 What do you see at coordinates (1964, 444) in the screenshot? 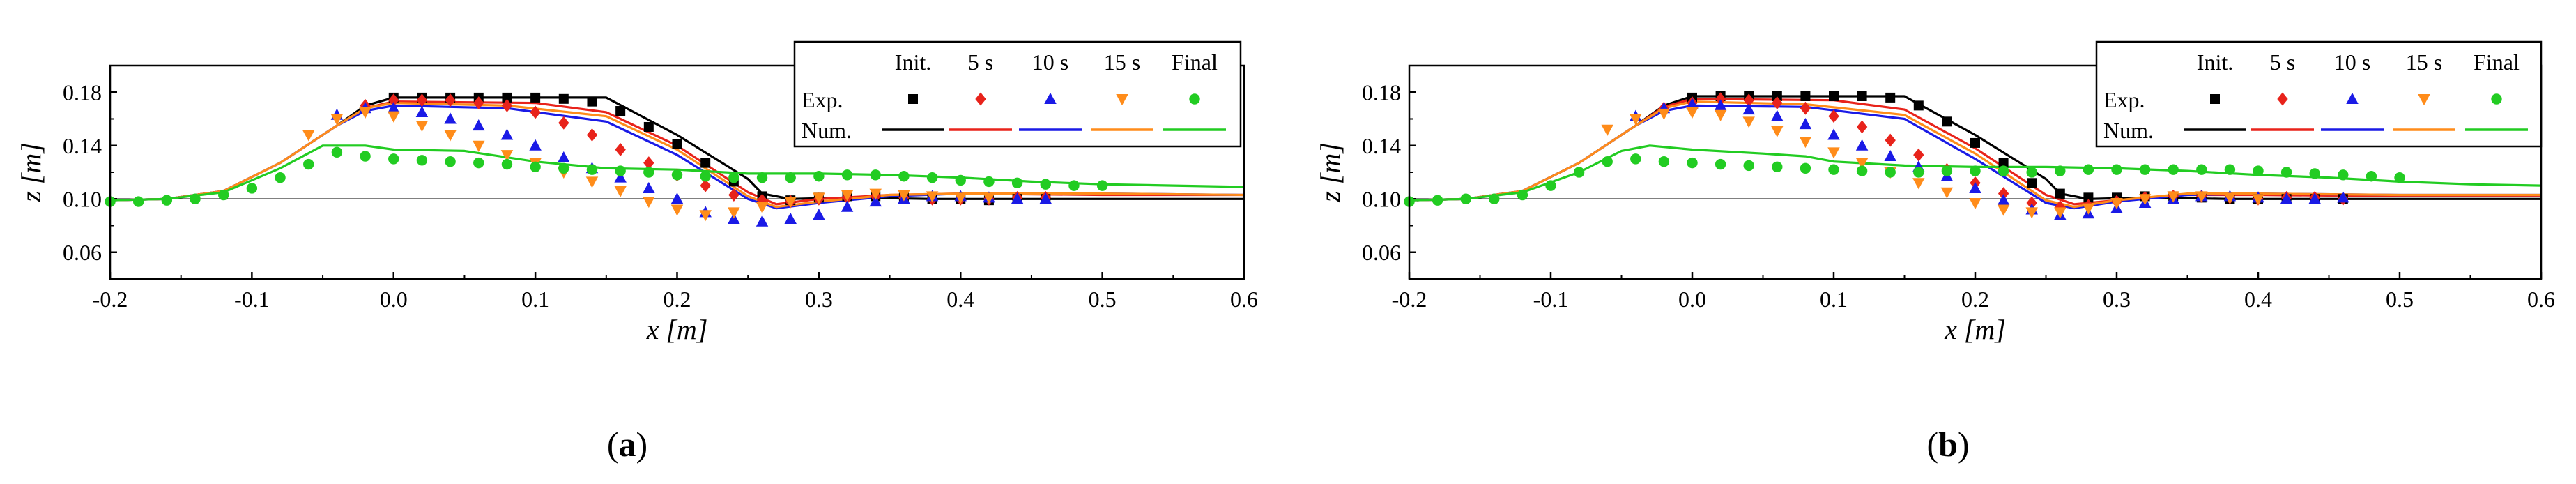
I see `panel-label-close: )` at bounding box center [1964, 444].